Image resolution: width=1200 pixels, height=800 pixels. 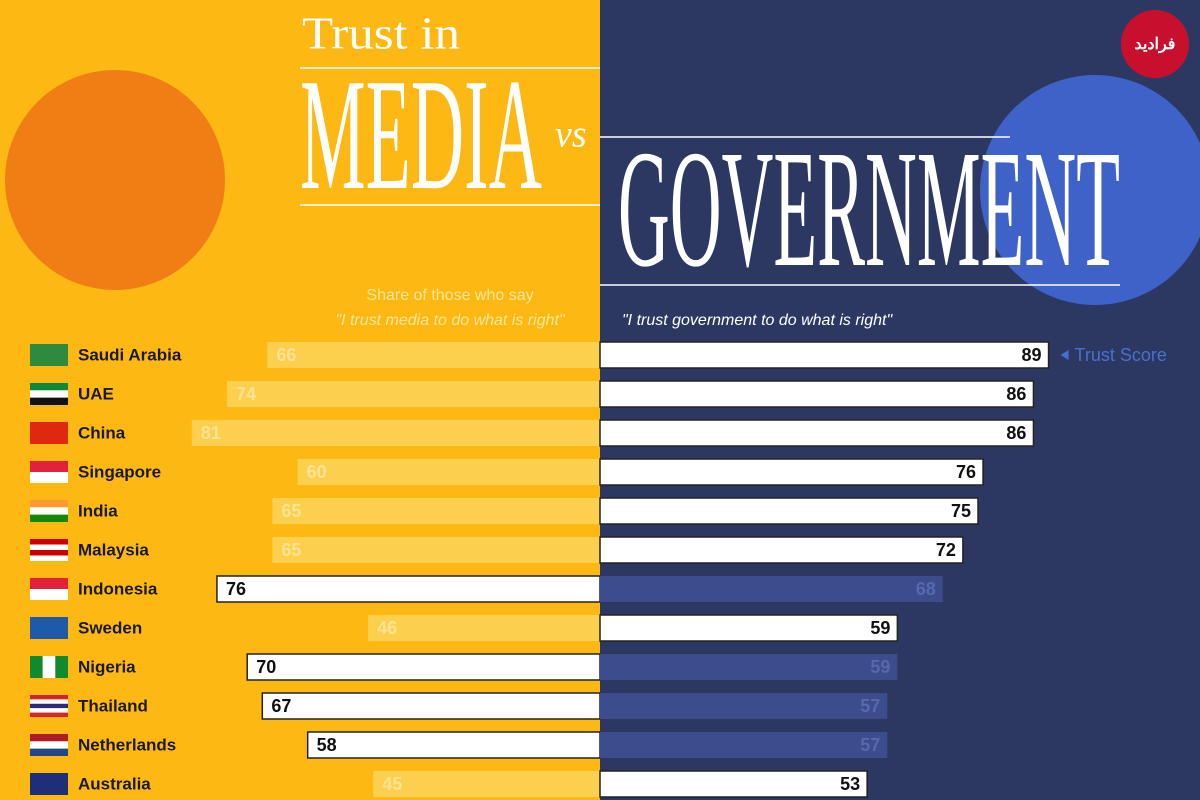 I want to click on media-value: 46, so click(x=387, y=628).